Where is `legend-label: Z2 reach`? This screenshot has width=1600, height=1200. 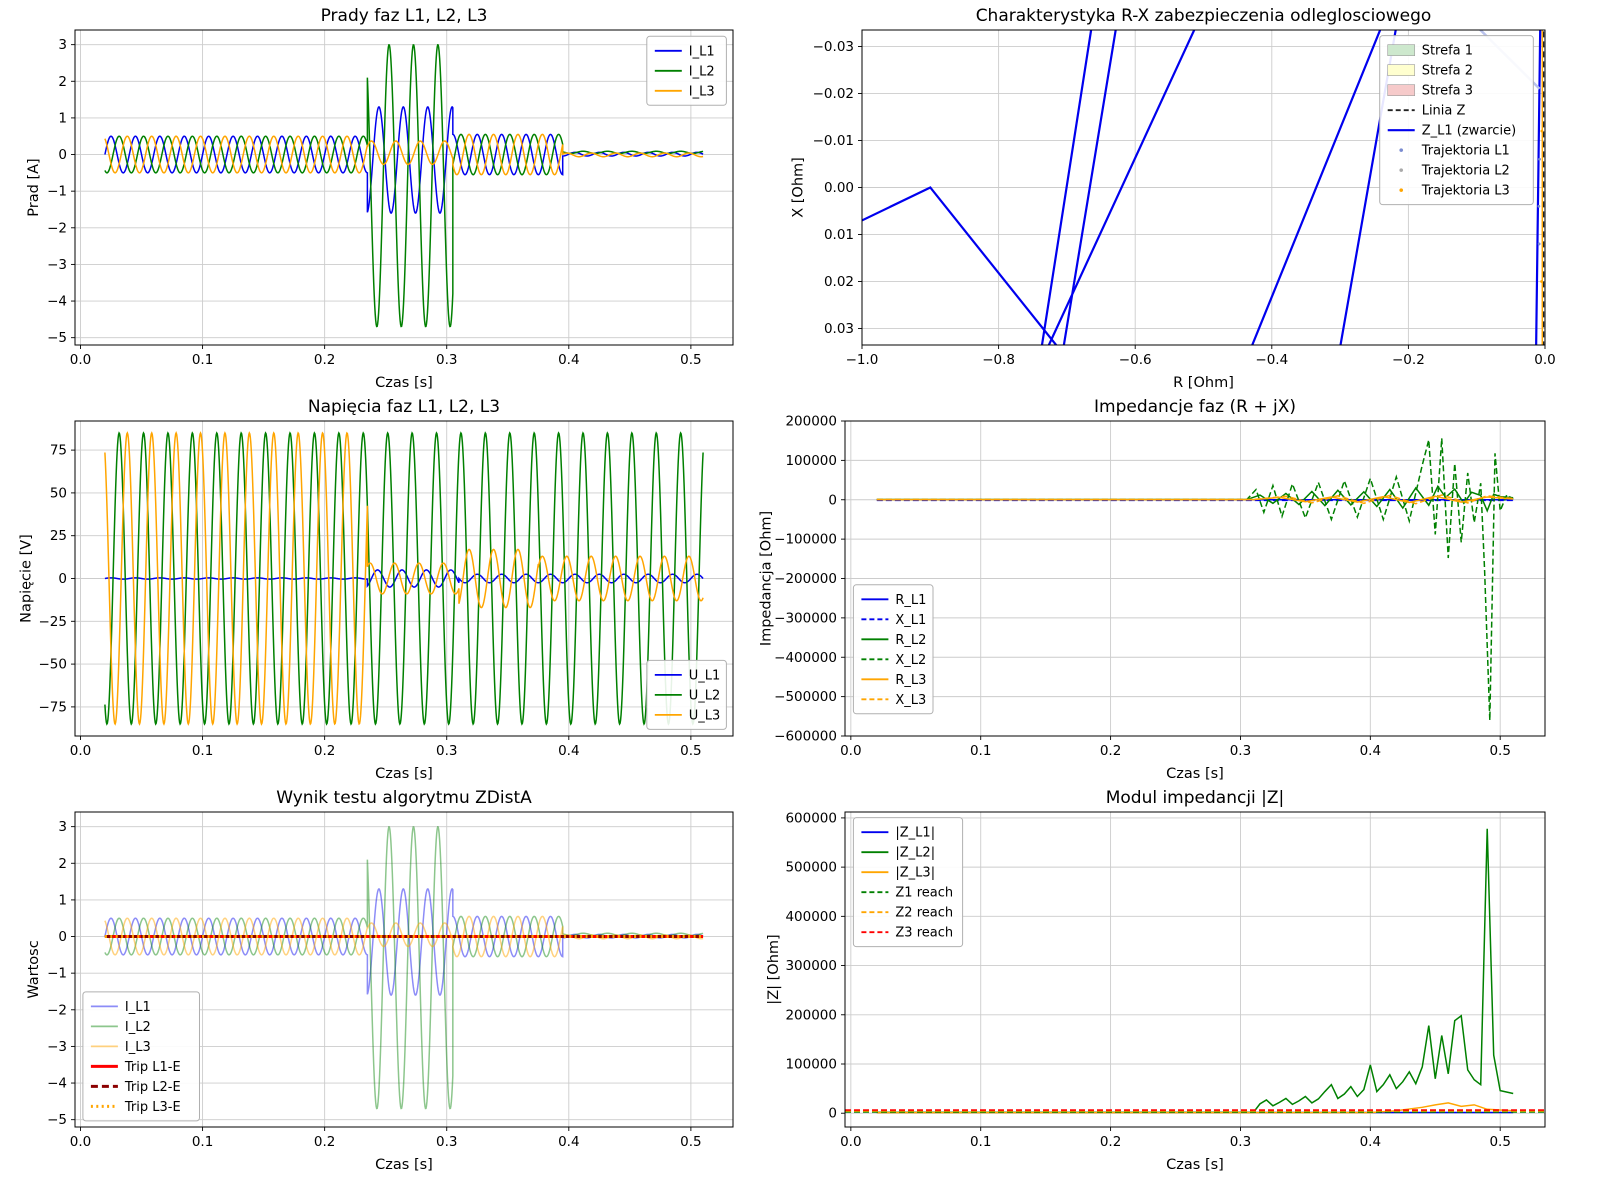
legend-label: Z2 reach is located at coordinates (924, 913).